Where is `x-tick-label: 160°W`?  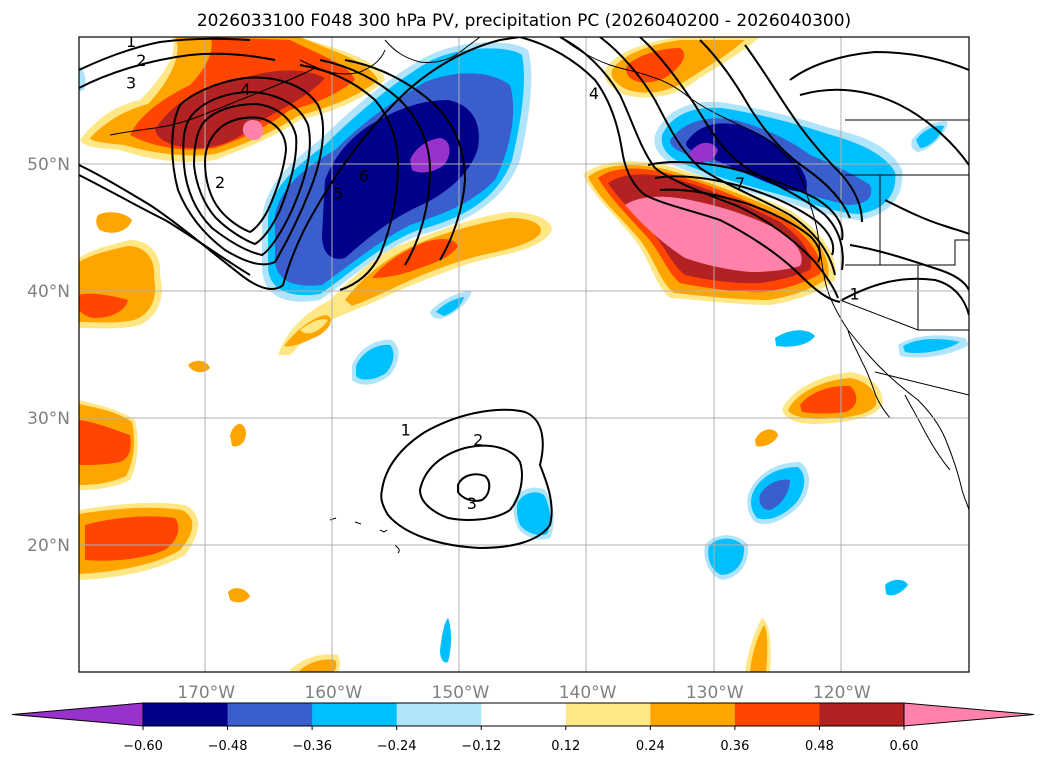 x-tick-label: 160°W is located at coordinates (333, 693).